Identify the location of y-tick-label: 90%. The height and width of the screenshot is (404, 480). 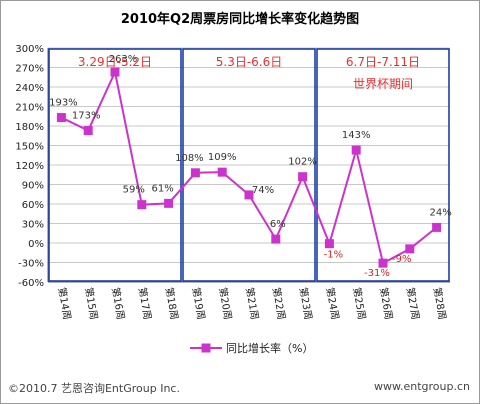
(33, 186).